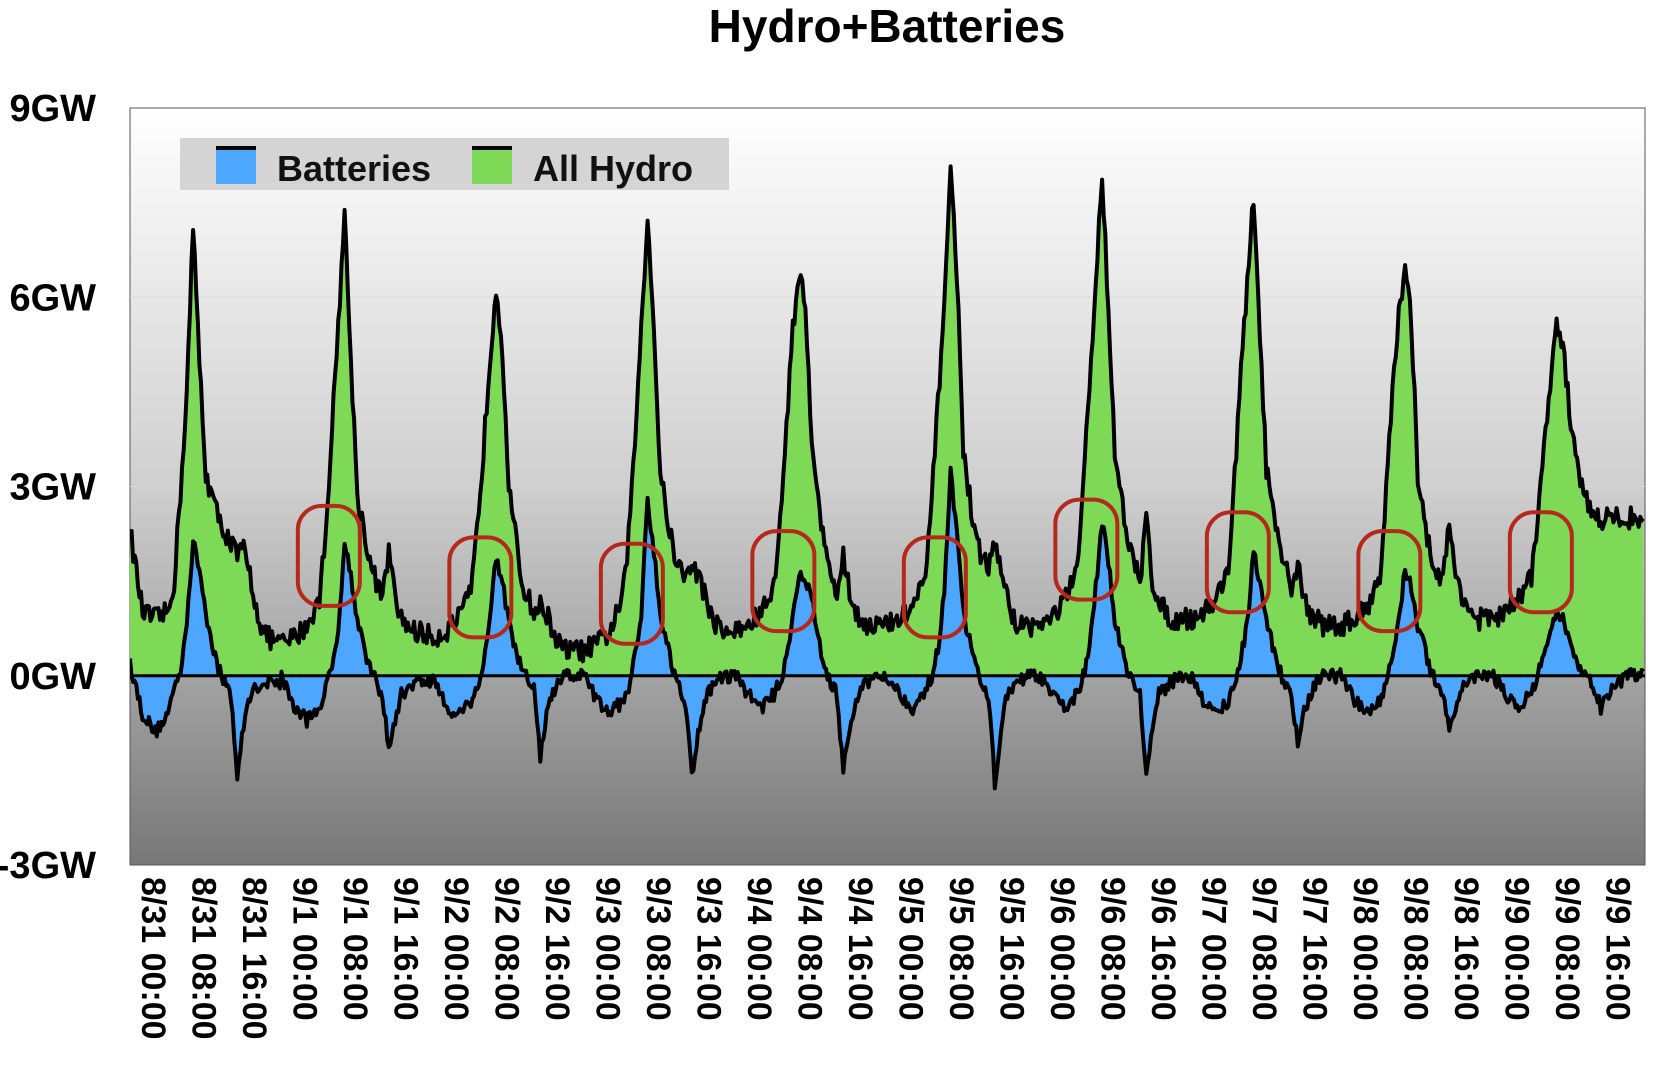 The width and height of the screenshot is (1662, 1088). Describe the element at coordinates (52, 298) in the screenshot. I see `y-tick-label: 6GW` at that location.